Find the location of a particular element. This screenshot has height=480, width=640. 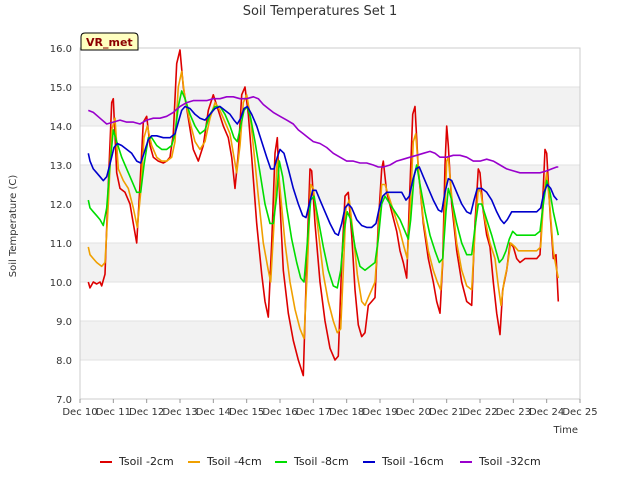

y-tick-label: 12.0 is located at coordinates (61, 205).